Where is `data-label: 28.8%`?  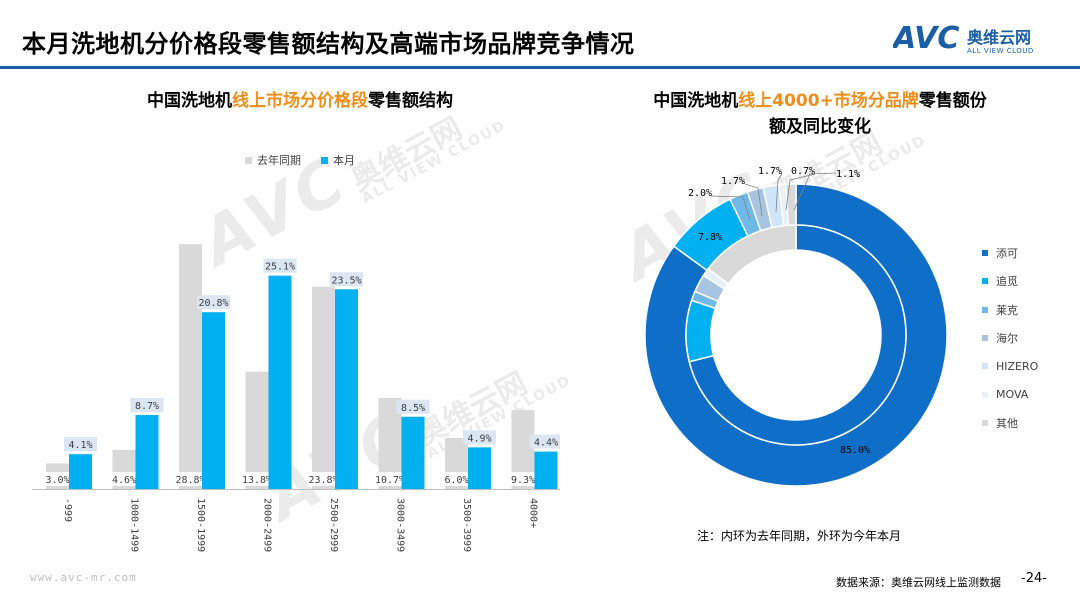
data-label: 28.8% is located at coordinates (190, 480).